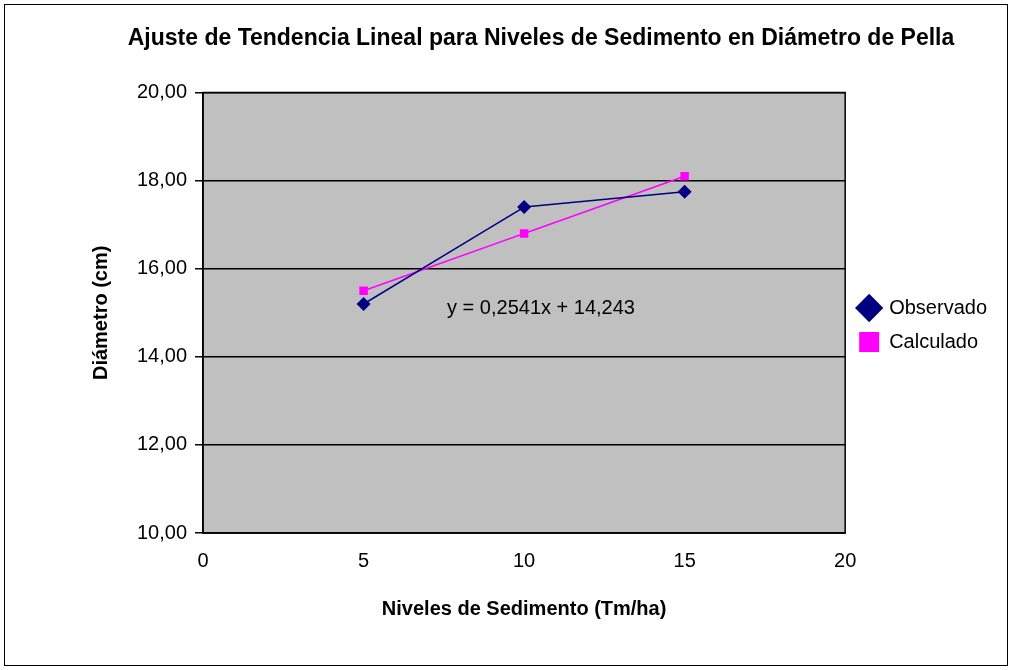  What do you see at coordinates (162, 91) in the screenshot?
I see `y-tick-label: 20,00` at bounding box center [162, 91].